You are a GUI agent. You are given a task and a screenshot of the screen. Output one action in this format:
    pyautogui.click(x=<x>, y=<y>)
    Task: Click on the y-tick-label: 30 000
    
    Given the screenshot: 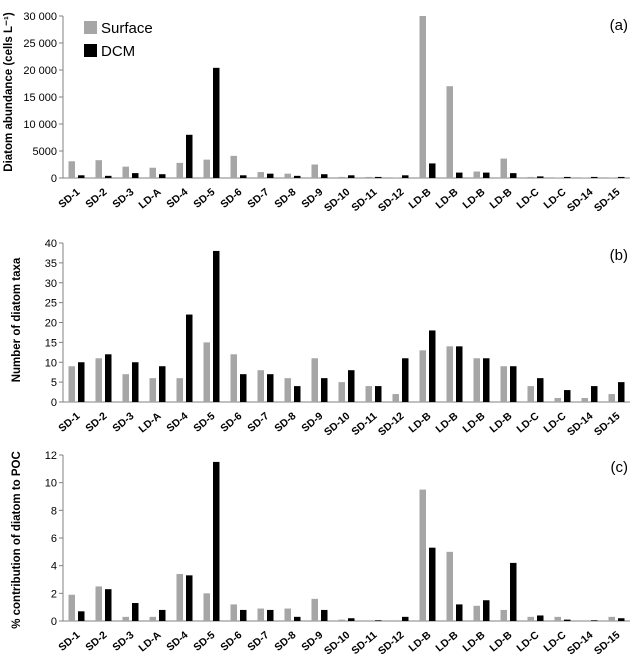 What is the action you would take?
    pyautogui.click(x=40, y=17)
    